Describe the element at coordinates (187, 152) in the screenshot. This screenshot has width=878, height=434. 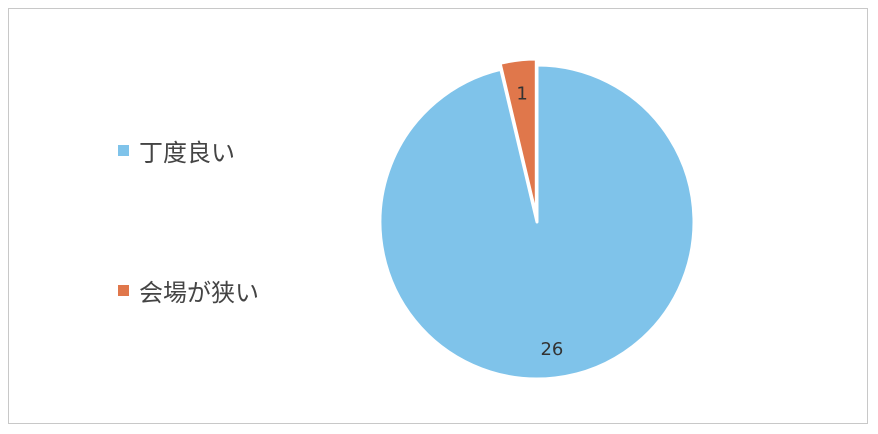
I see `legend-label-0: 丁度良い` at that location.